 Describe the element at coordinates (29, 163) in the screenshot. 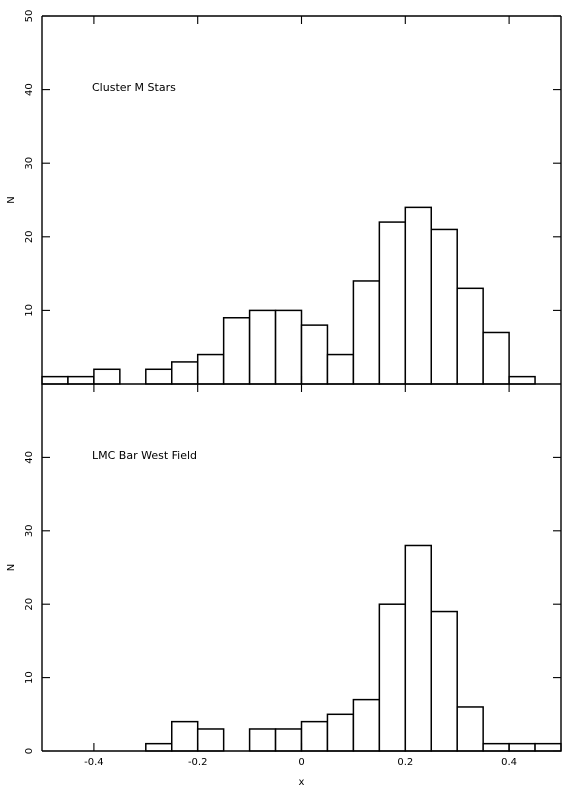

I see `panel1-ytick-label: 30` at that location.